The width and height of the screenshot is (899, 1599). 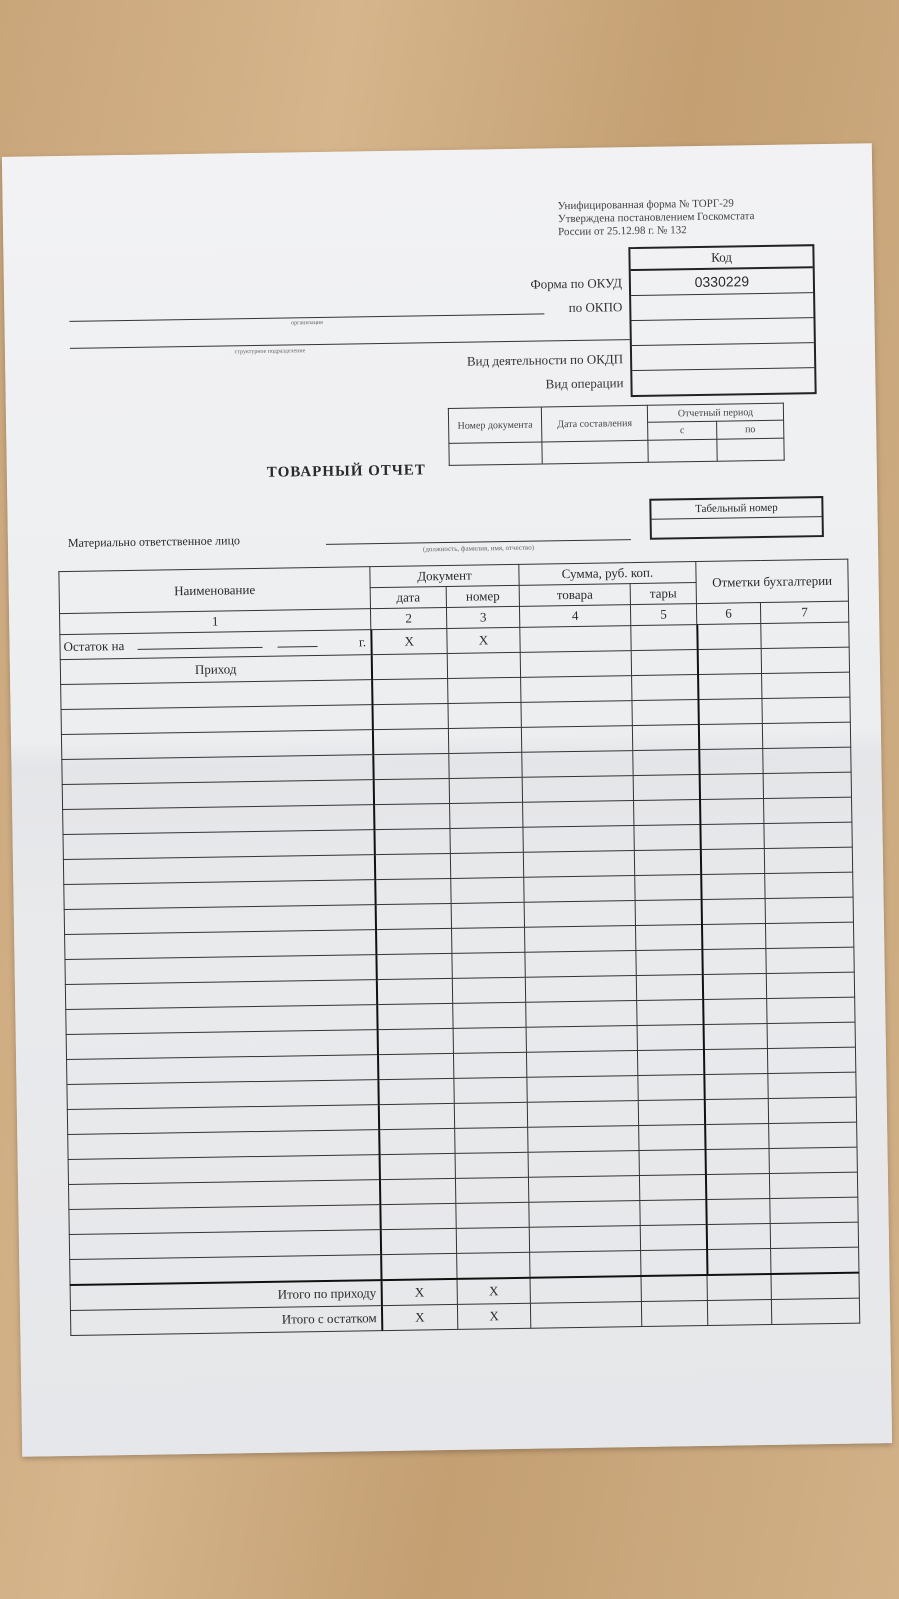 I want to click on operation-code, so click(x=723, y=381).